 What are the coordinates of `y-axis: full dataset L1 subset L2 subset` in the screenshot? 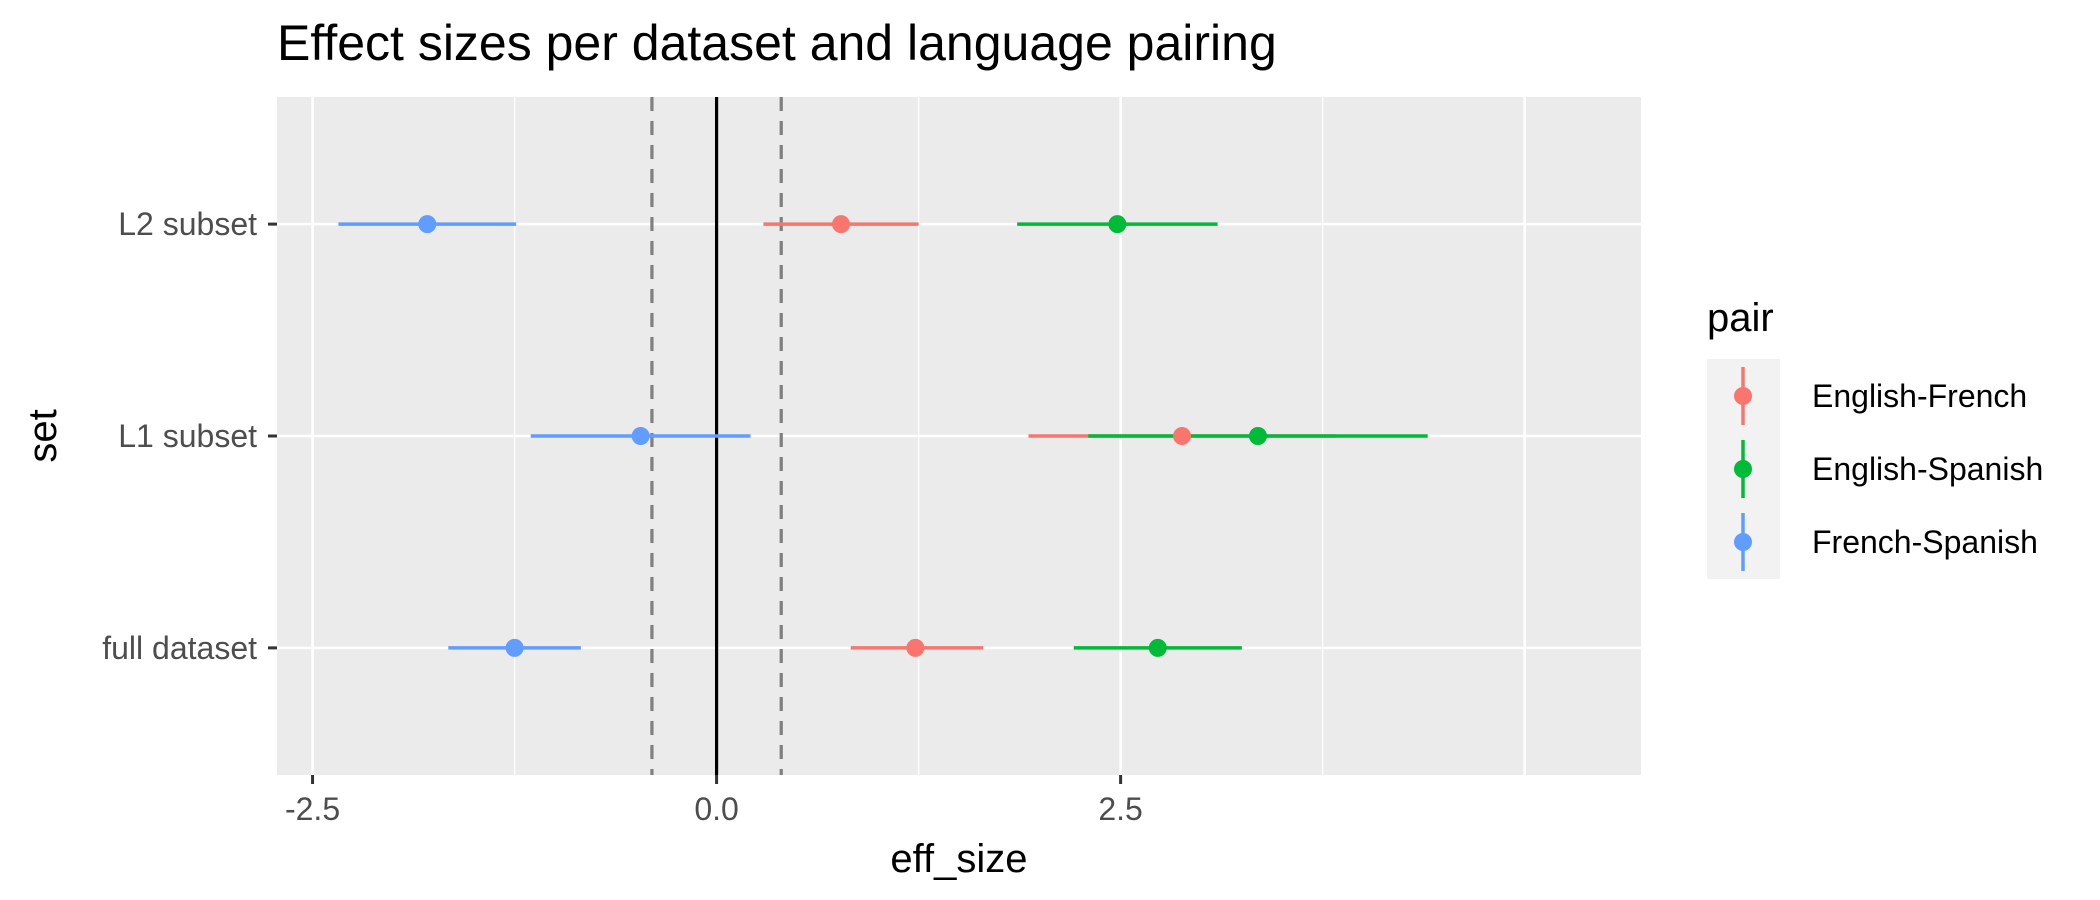 It's located at (189, 436).